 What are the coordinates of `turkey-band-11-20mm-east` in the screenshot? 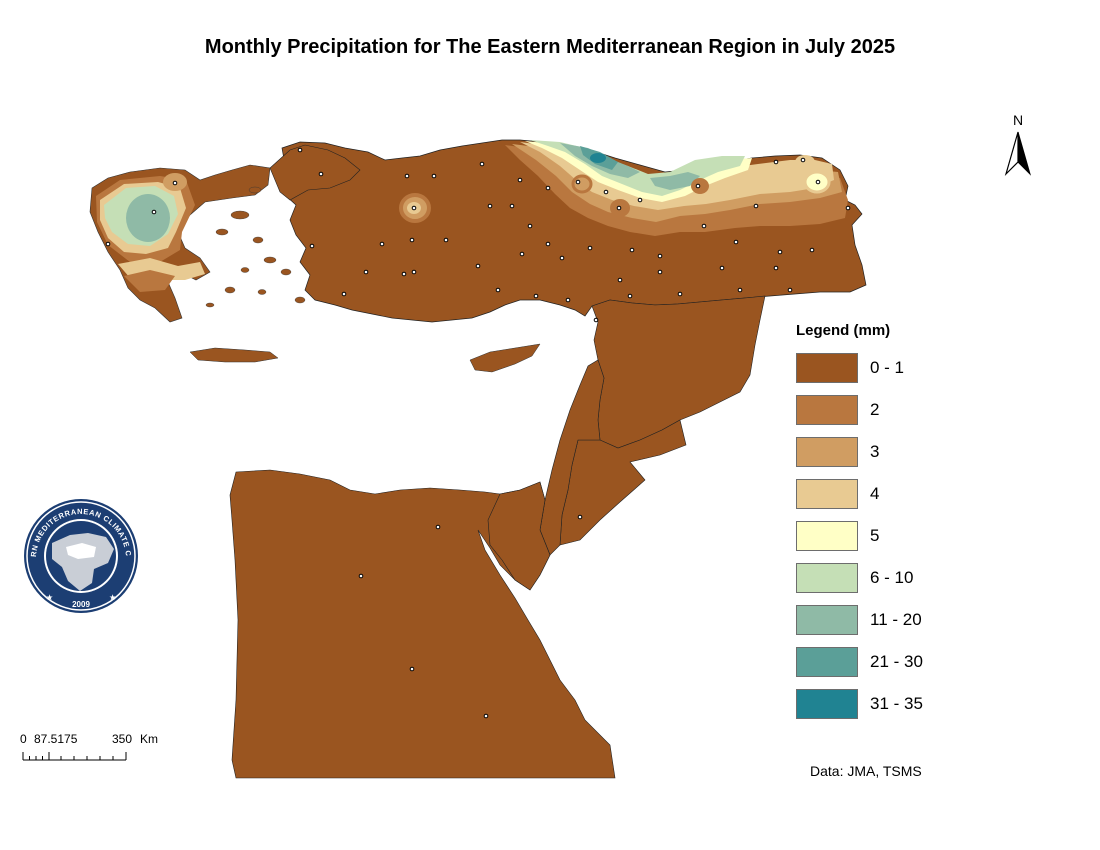 It's located at (675, 181).